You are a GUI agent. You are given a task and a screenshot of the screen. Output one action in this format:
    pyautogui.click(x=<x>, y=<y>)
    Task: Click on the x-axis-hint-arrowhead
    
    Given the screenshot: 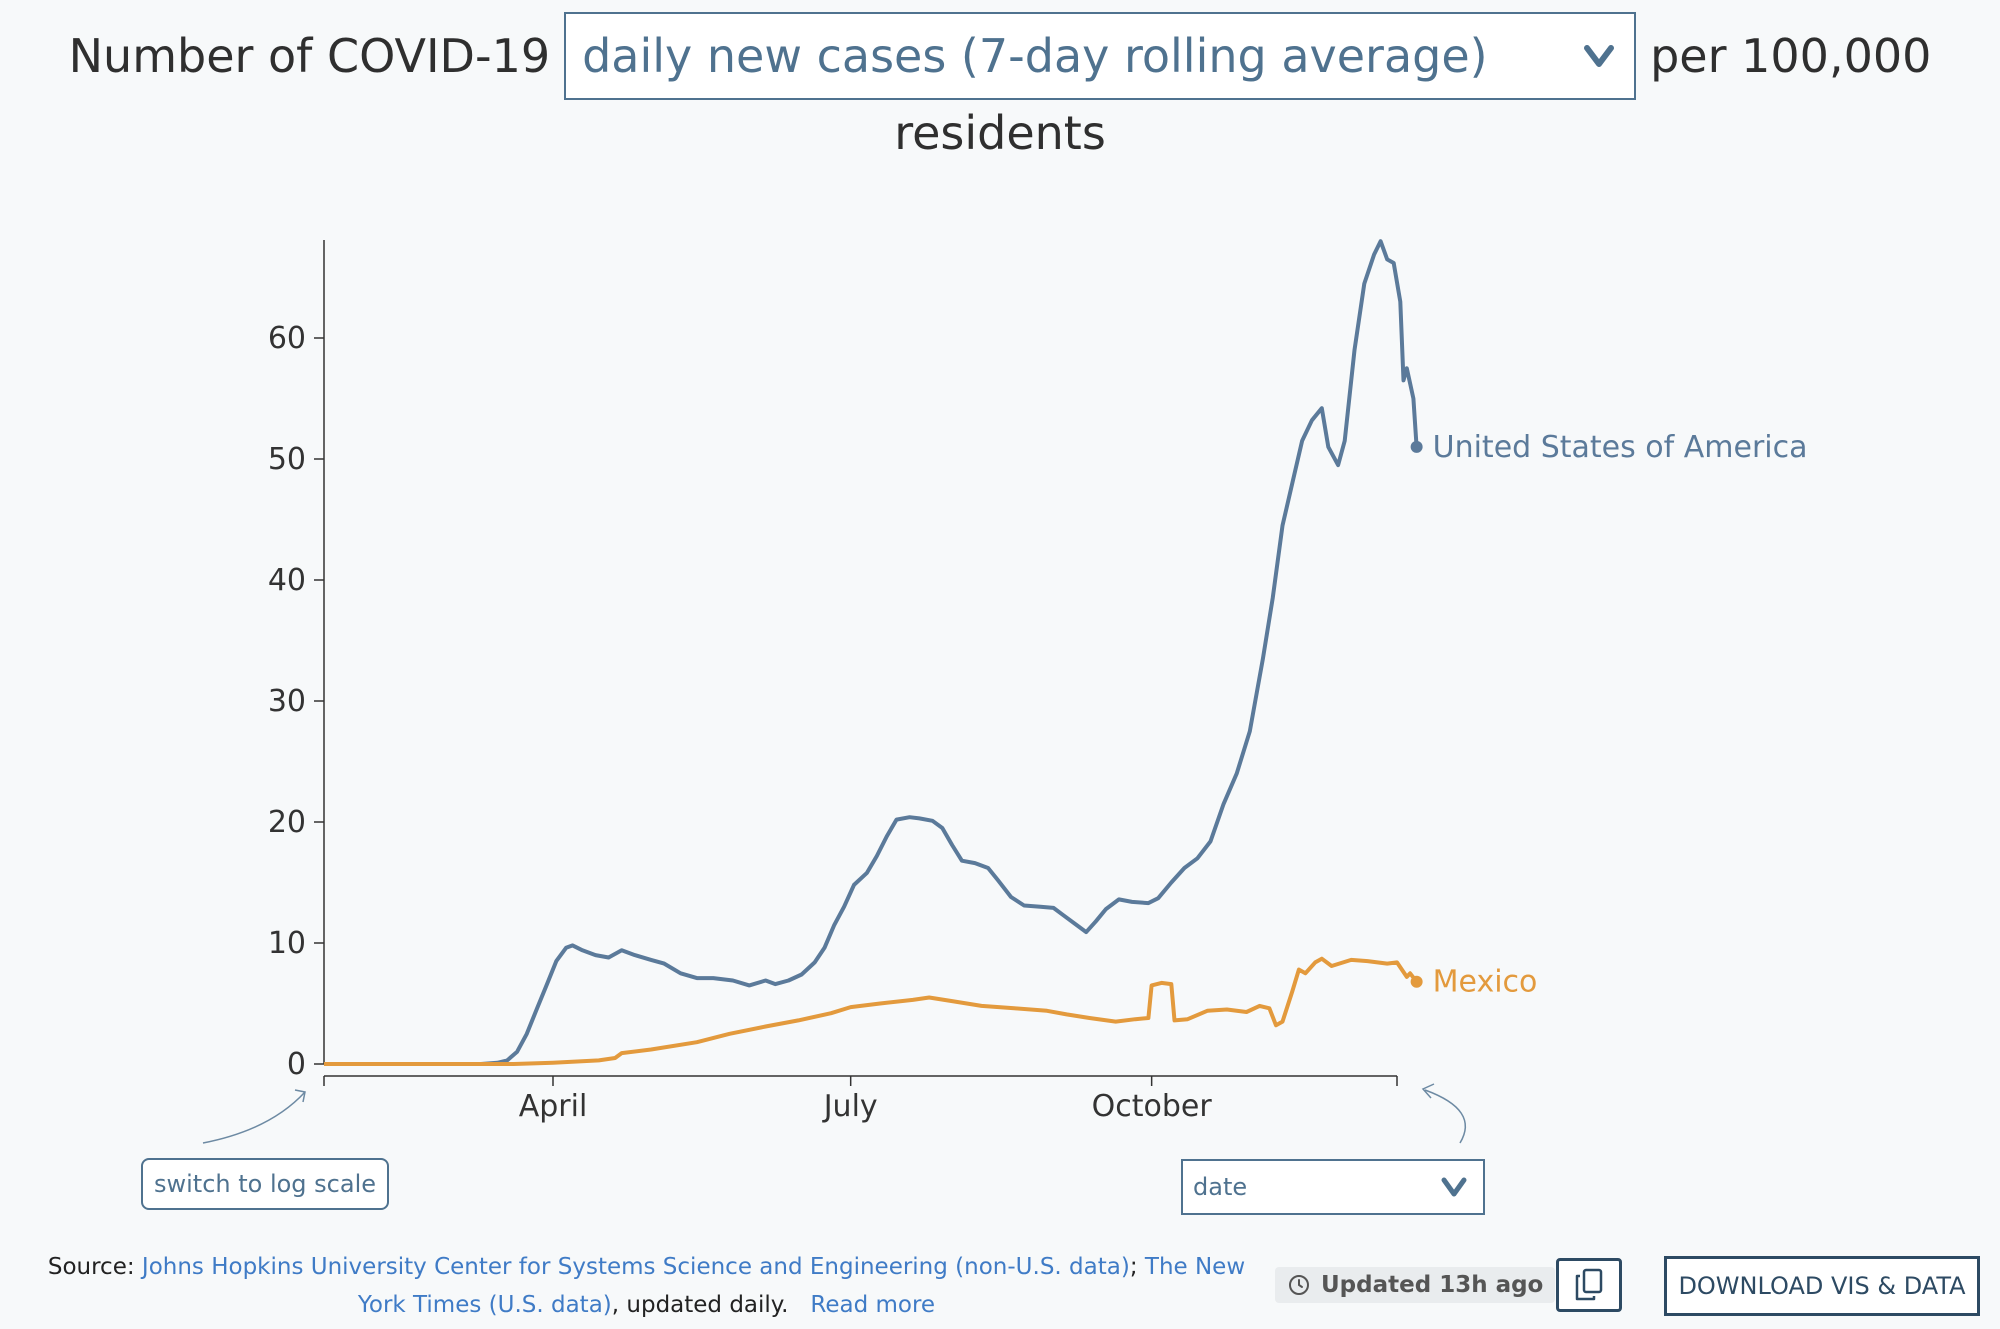 What is the action you would take?
    pyautogui.click(x=1428, y=1091)
    